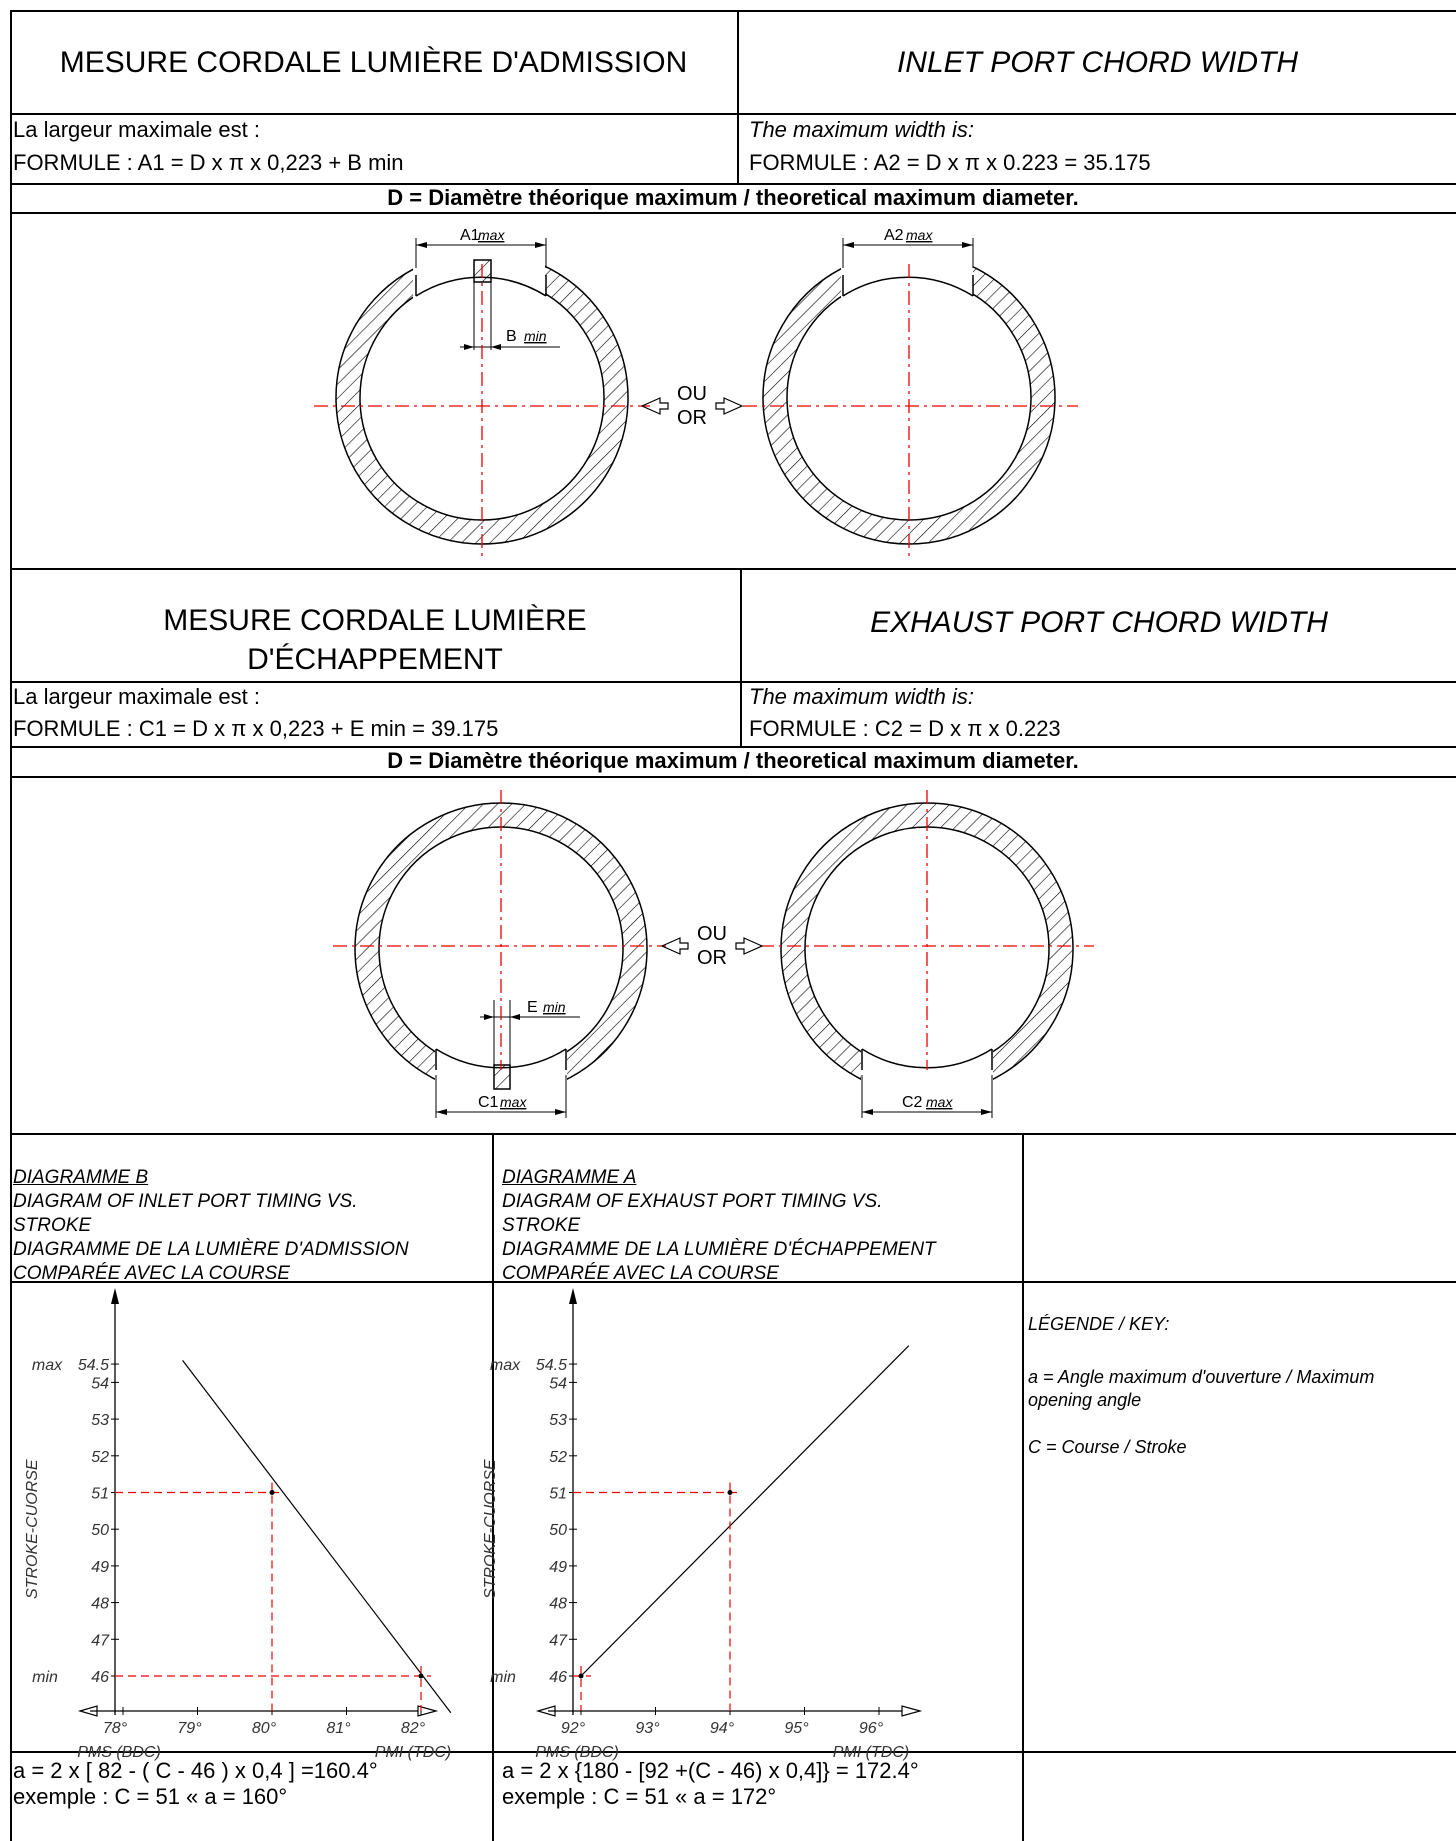  Describe the element at coordinates (569, 1177) in the screenshot. I see `diagram-a-title: DIAGRAMME A` at that location.